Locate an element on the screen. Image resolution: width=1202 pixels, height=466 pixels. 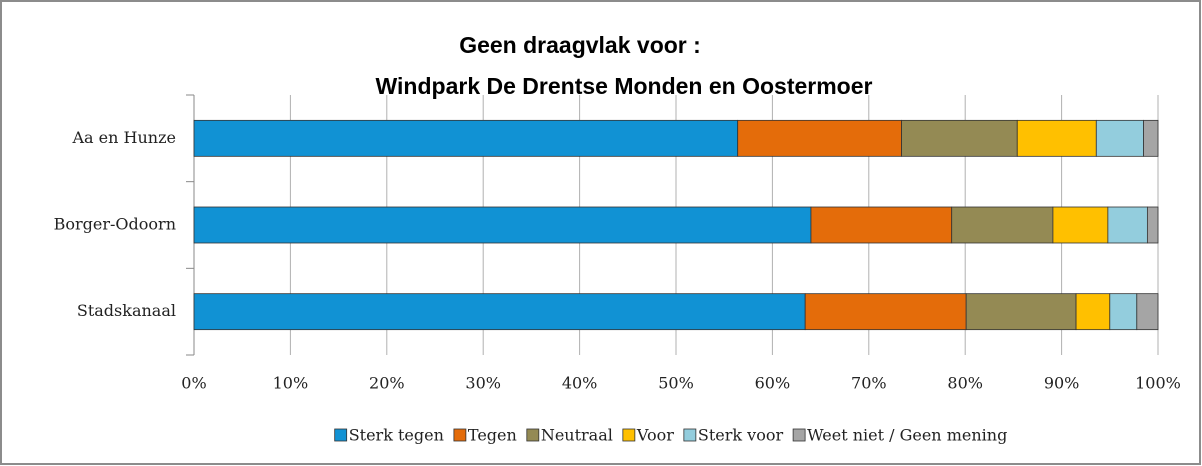
chart-title: Geen draagvlak voor : is located at coordinates (580, 45).